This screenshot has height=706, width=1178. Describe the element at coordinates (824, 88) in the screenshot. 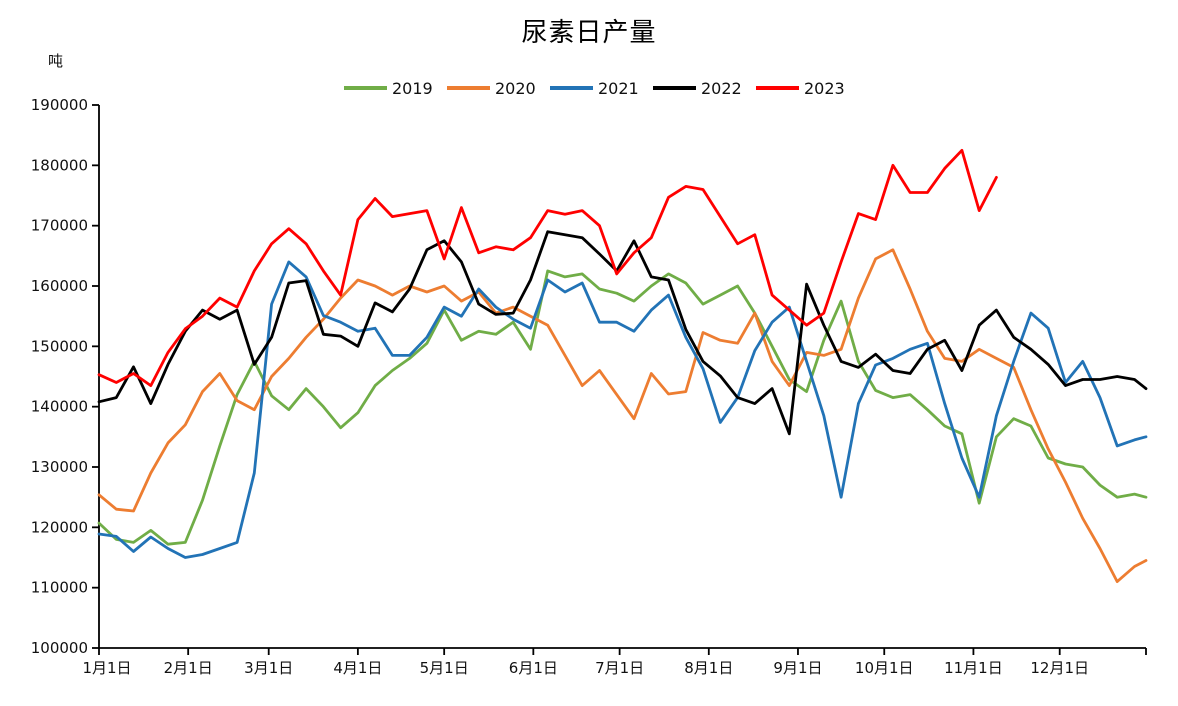

I see `legend-label-2023: 2023` at that location.